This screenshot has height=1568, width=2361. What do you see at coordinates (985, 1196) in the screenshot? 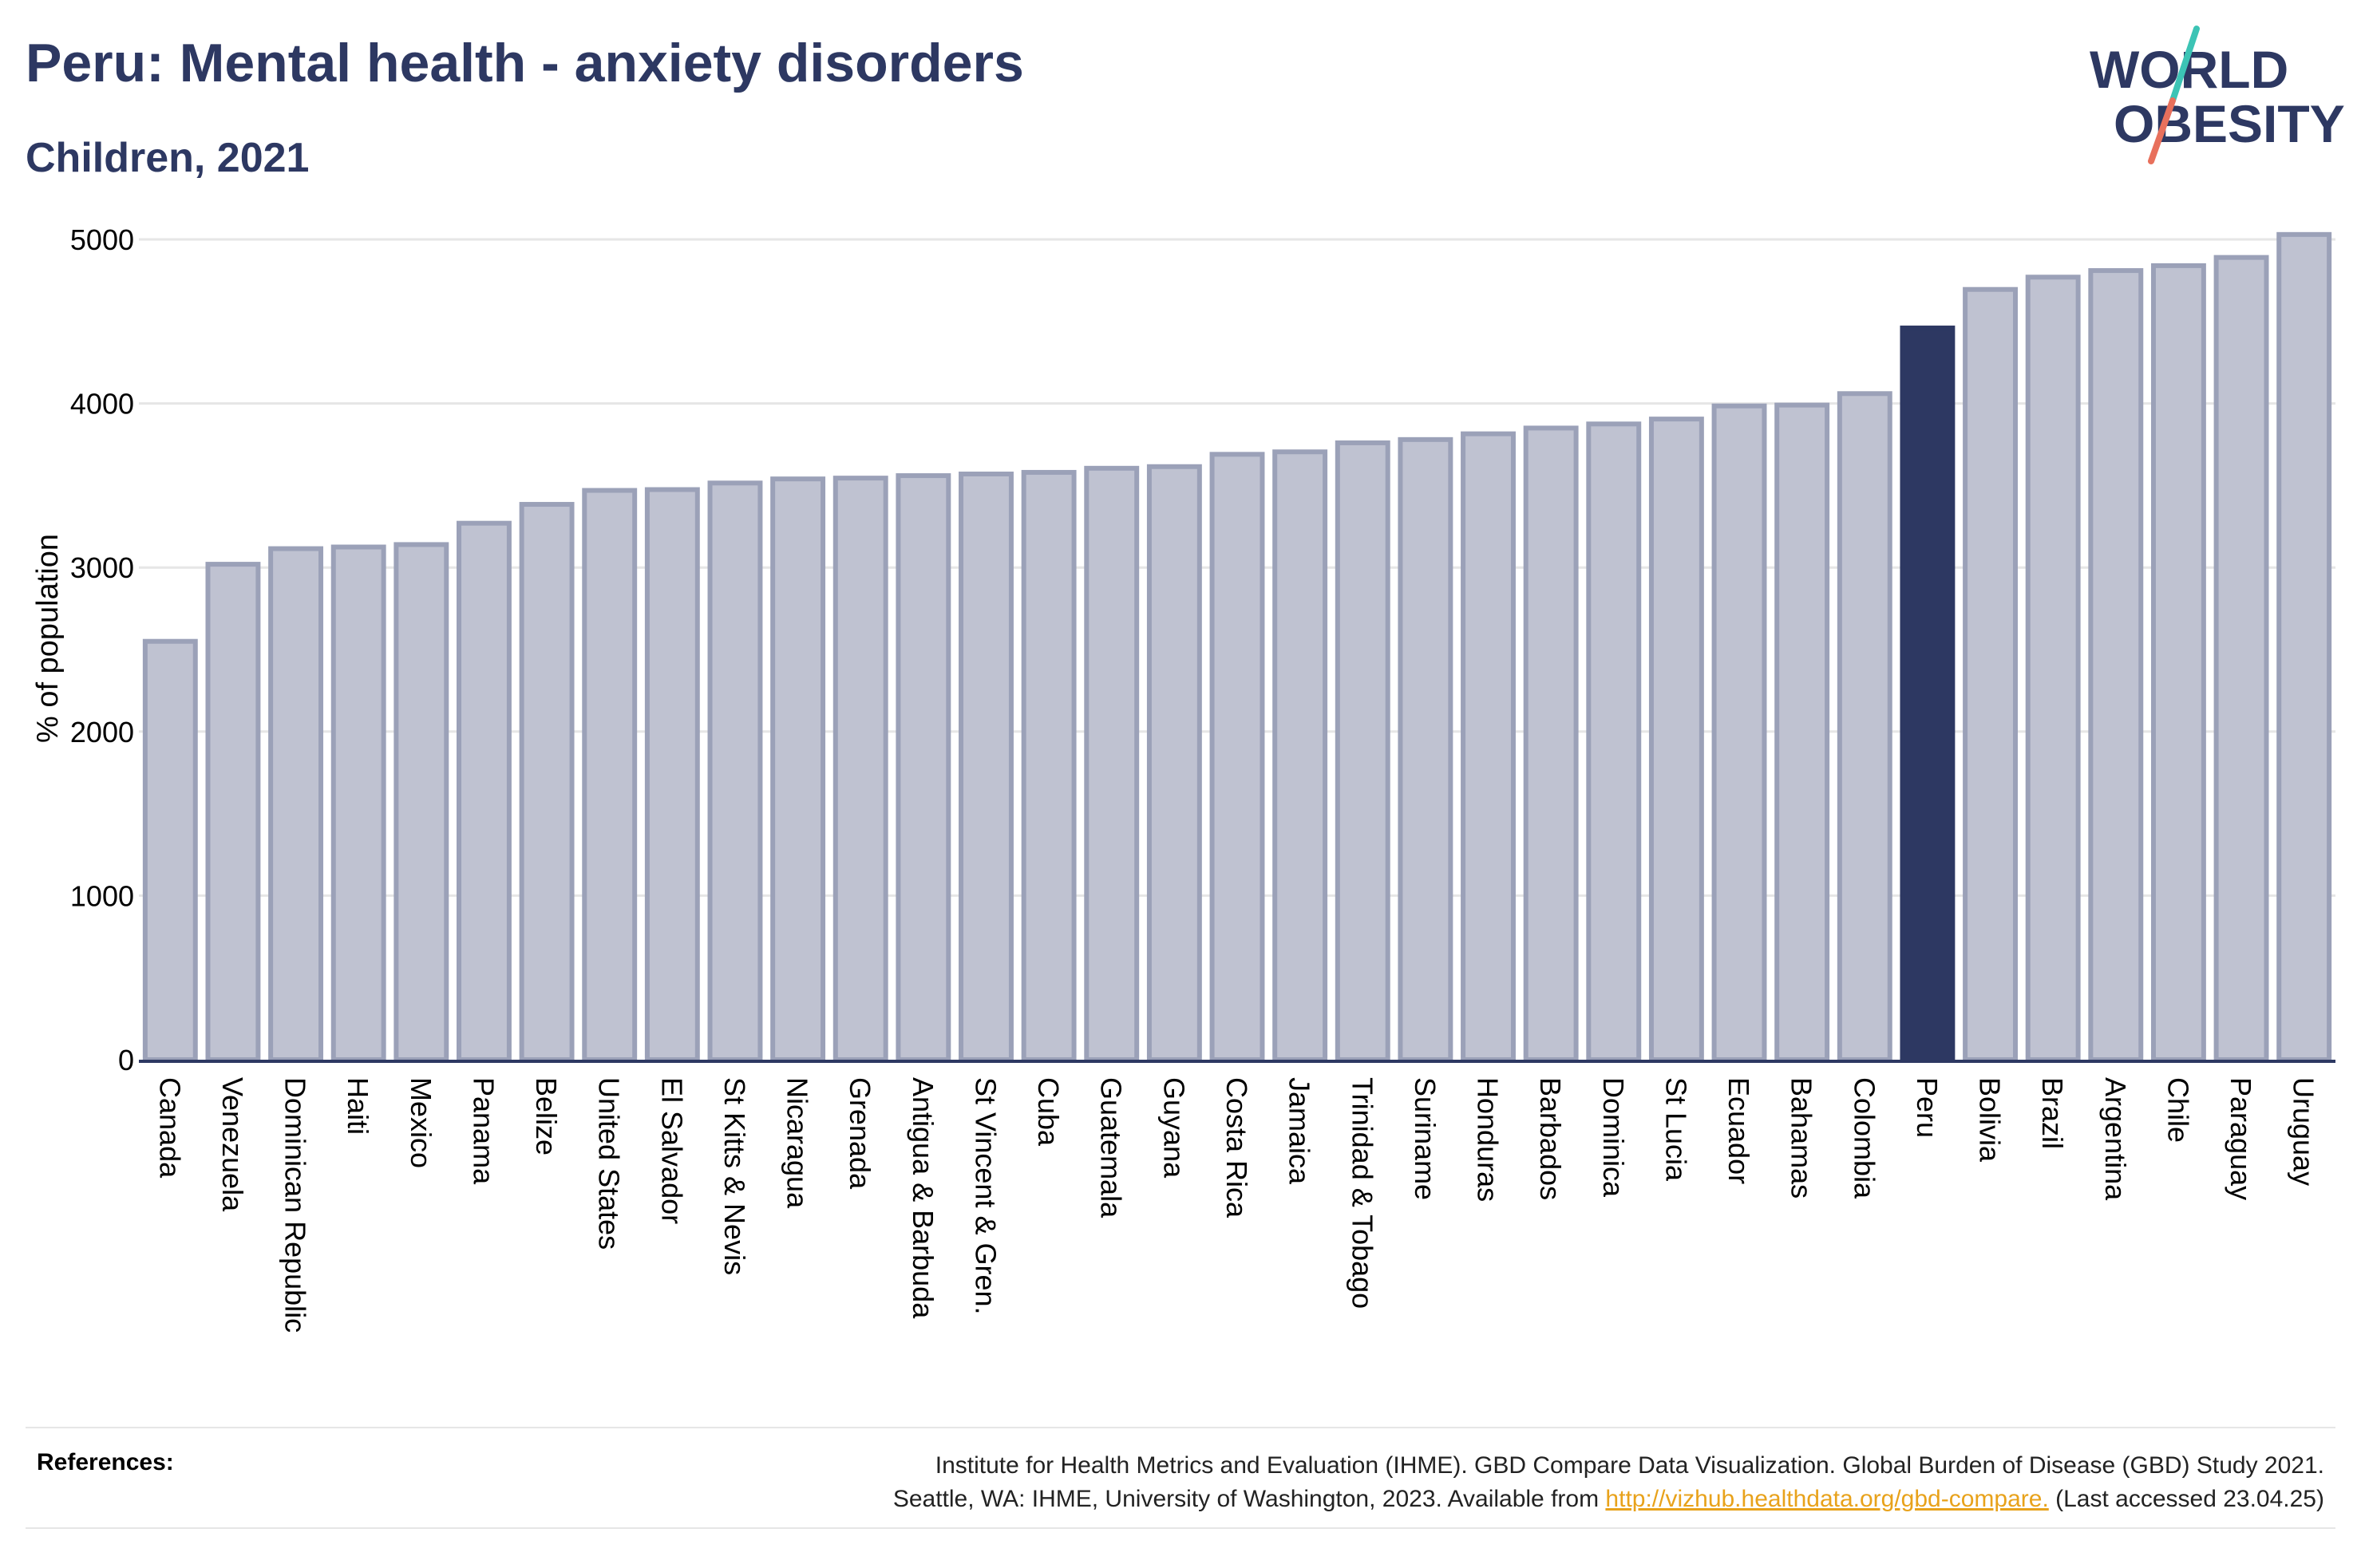
I see `x-tick-label: St Vincent & Gren.` at bounding box center [985, 1196].